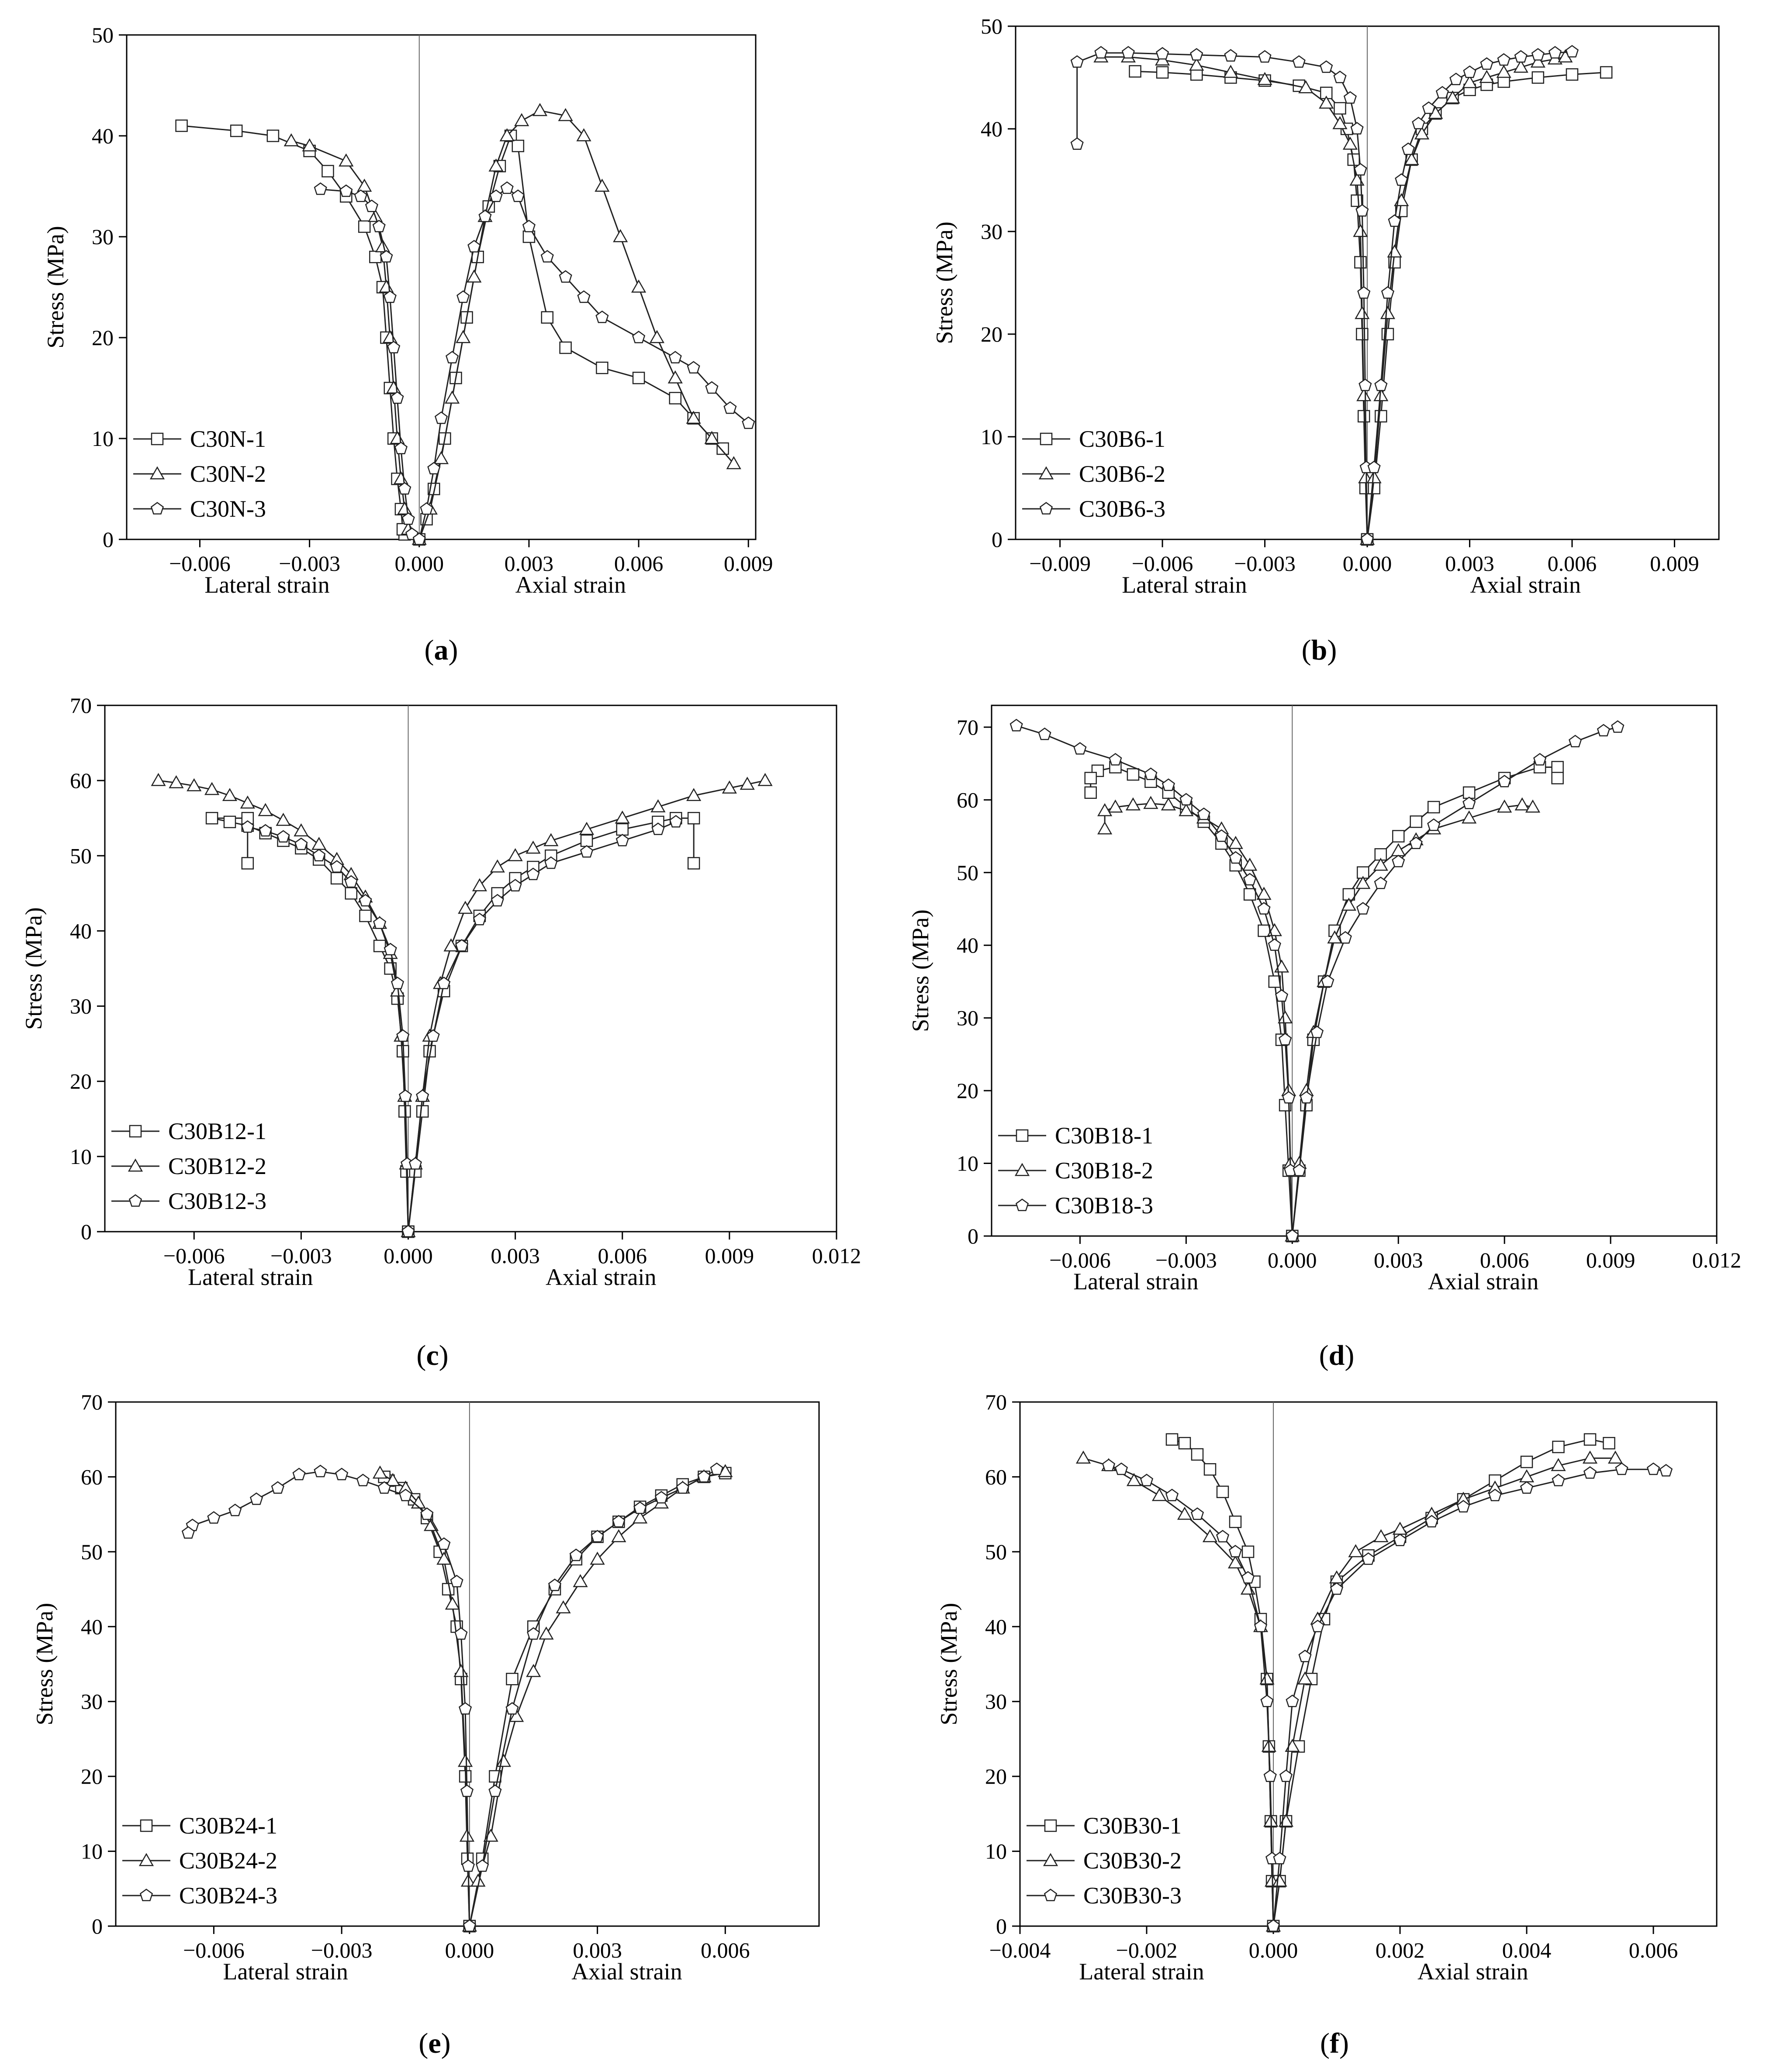  I want to click on x-tick-label: −0.009, so click(1060, 563).